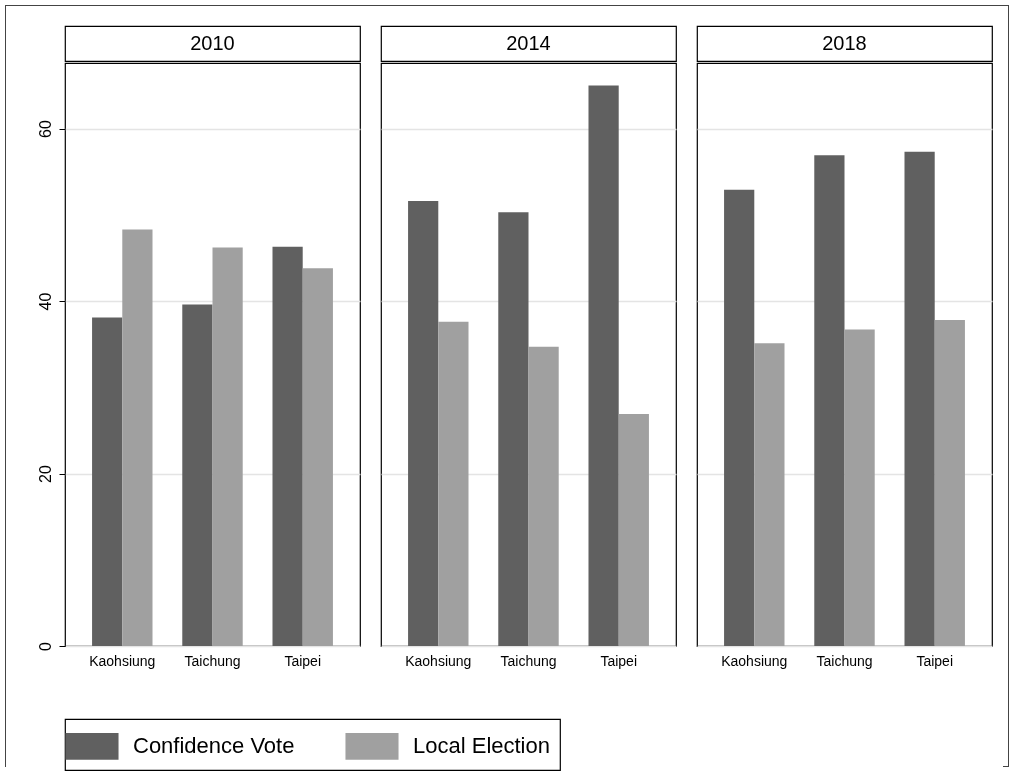 The image size is (1015, 776). What do you see at coordinates (844, 42) in the screenshot?
I see `chart-title: 2018` at bounding box center [844, 42].